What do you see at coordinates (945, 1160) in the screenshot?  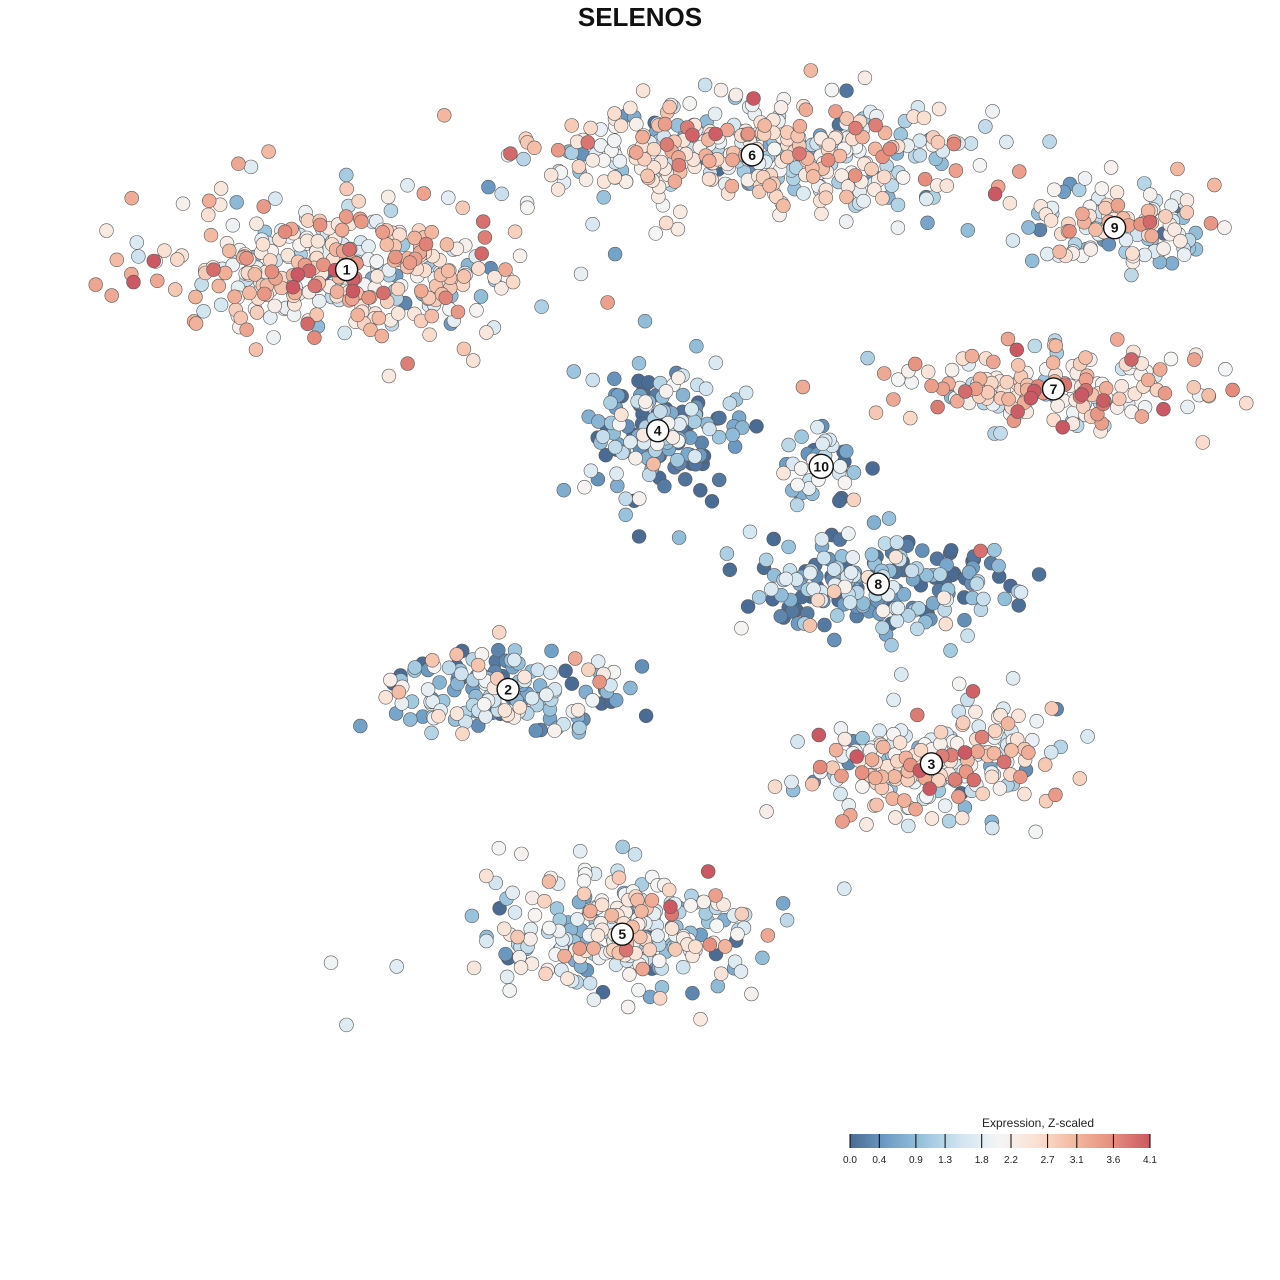 I see `colorbar-tick-label: 1.3` at bounding box center [945, 1160].